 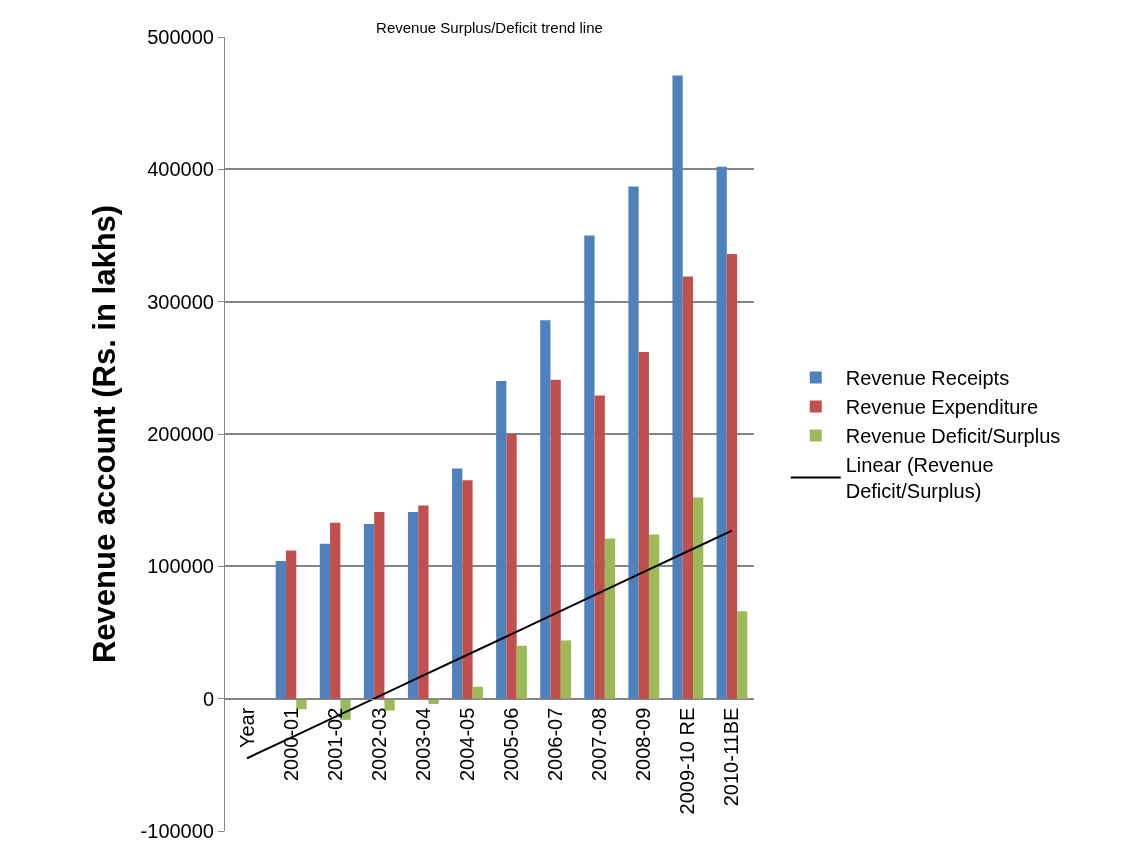 What do you see at coordinates (511, 744) in the screenshot?
I see `x-tick-label: 2005-06` at bounding box center [511, 744].